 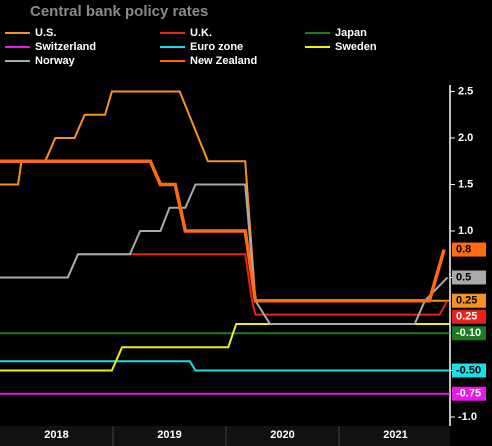 What do you see at coordinates (216, 47) in the screenshot?
I see `legend-label: Euro zone` at bounding box center [216, 47].